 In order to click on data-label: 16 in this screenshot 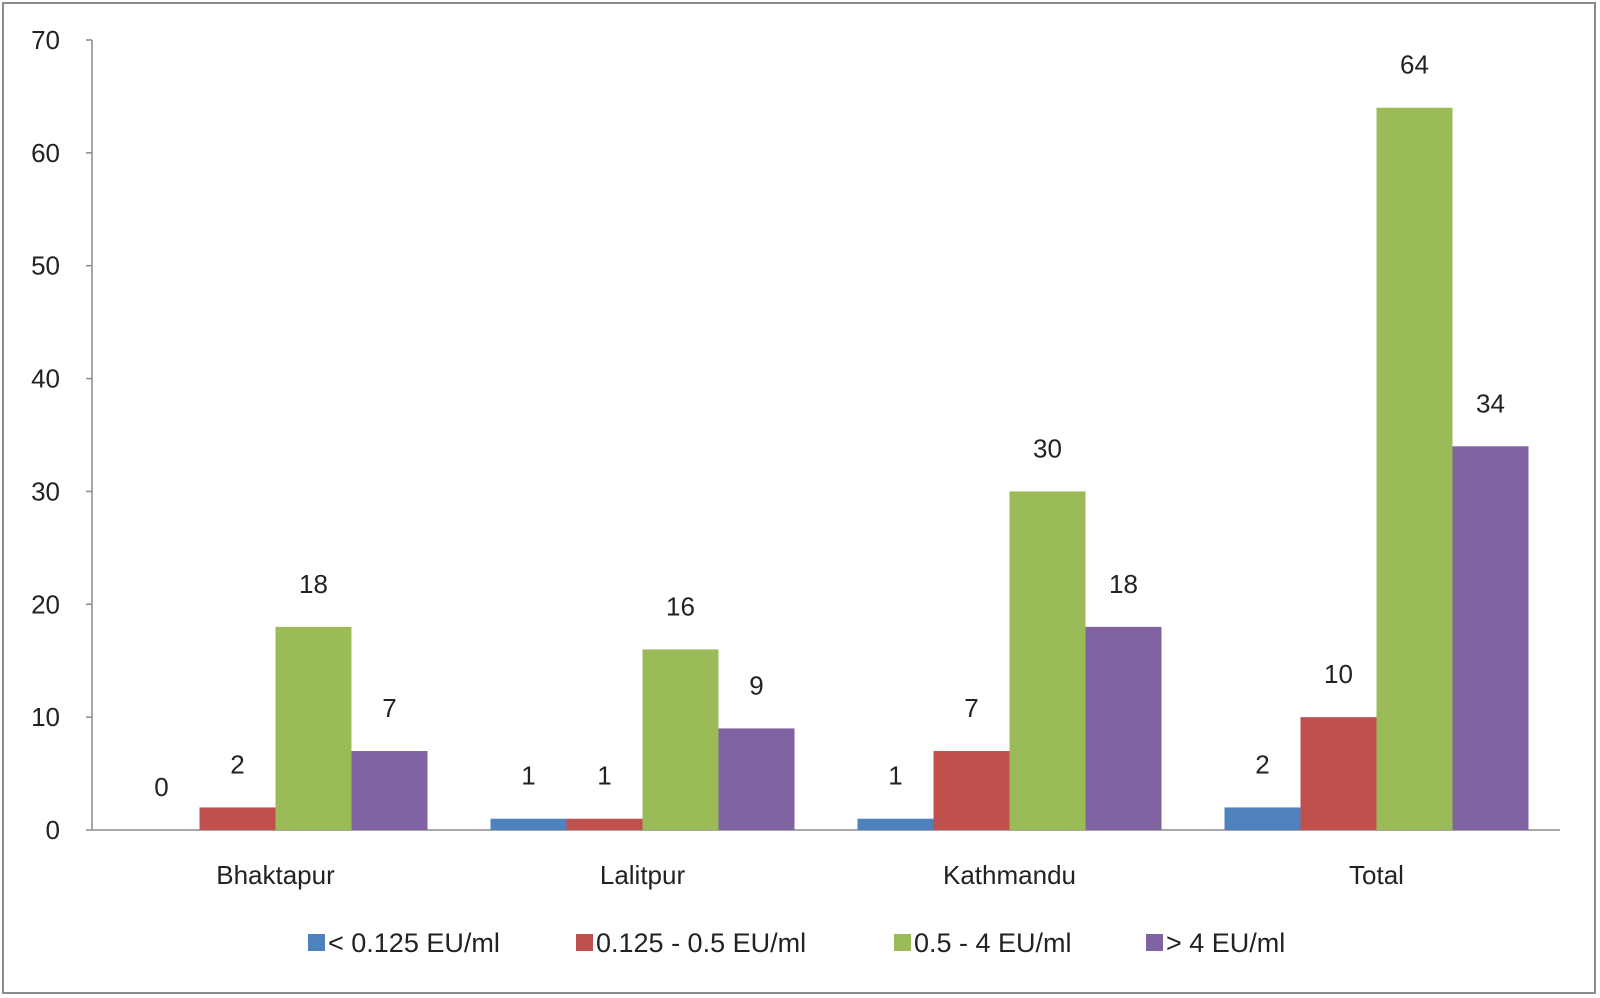, I will do `click(680, 606)`.